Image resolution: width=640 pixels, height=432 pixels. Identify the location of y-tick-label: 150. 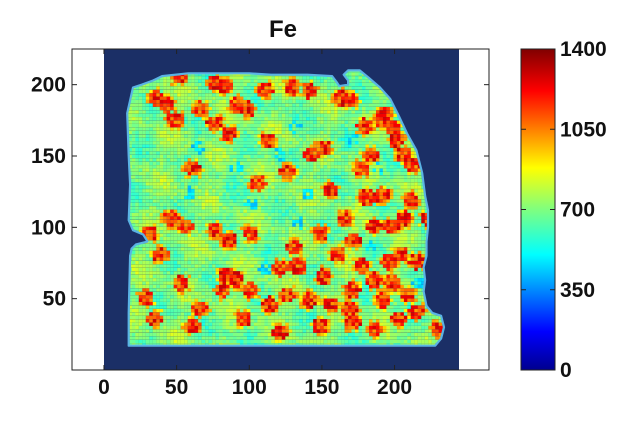
(48, 156).